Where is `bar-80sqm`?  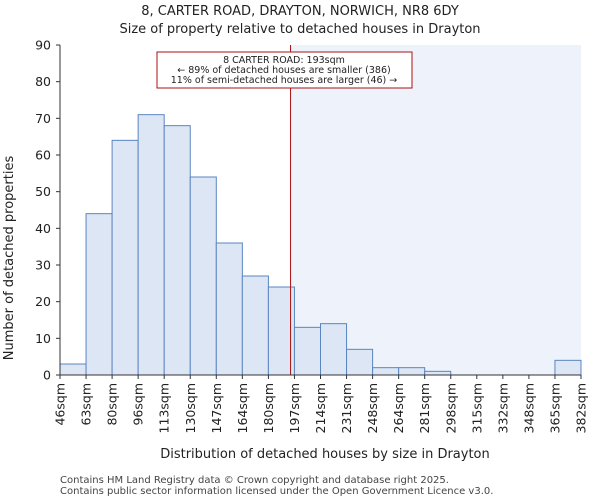 bar-80sqm is located at coordinates (125, 257).